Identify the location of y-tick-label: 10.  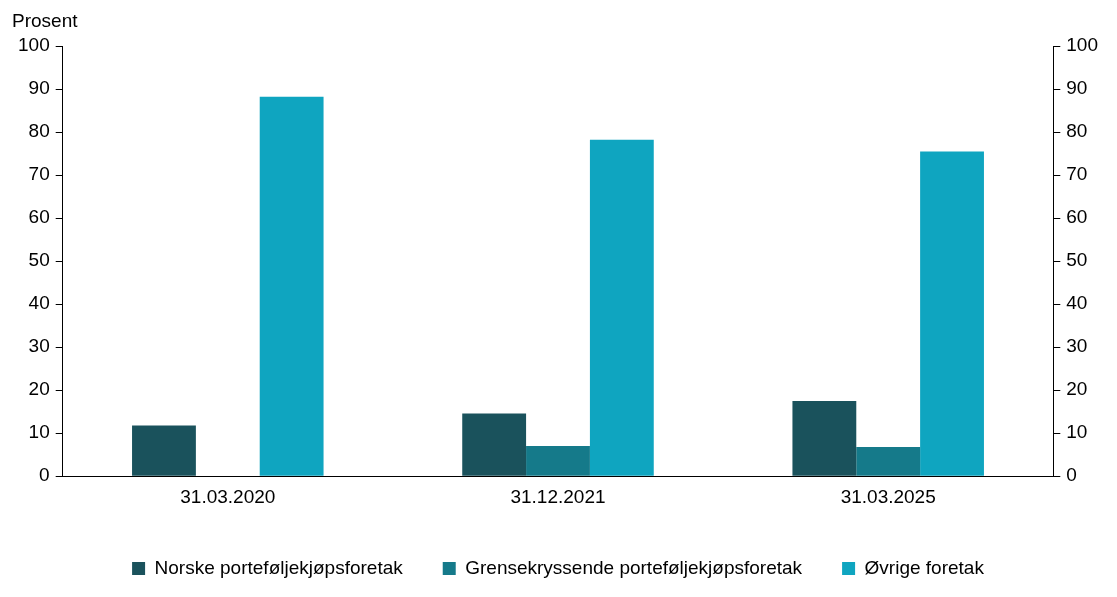
(39, 432).